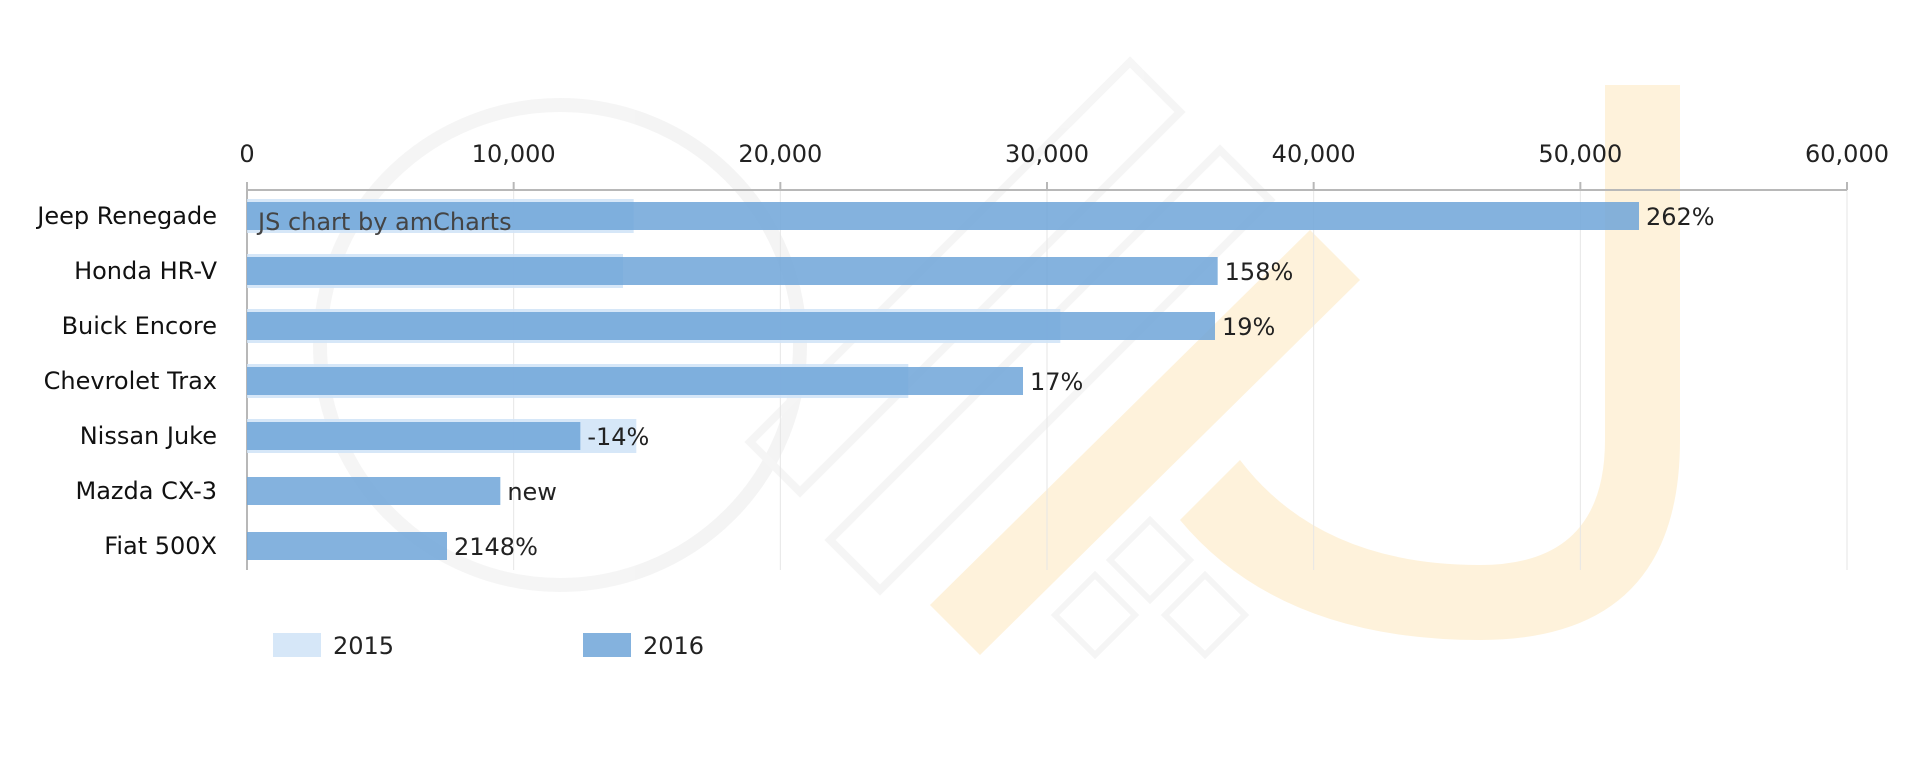 The width and height of the screenshot is (1920, 758). What do you see at coordinates (363, 646) in the screenshot?
I see `legend-label-2015: 2015` at bounding box center [363, 646].